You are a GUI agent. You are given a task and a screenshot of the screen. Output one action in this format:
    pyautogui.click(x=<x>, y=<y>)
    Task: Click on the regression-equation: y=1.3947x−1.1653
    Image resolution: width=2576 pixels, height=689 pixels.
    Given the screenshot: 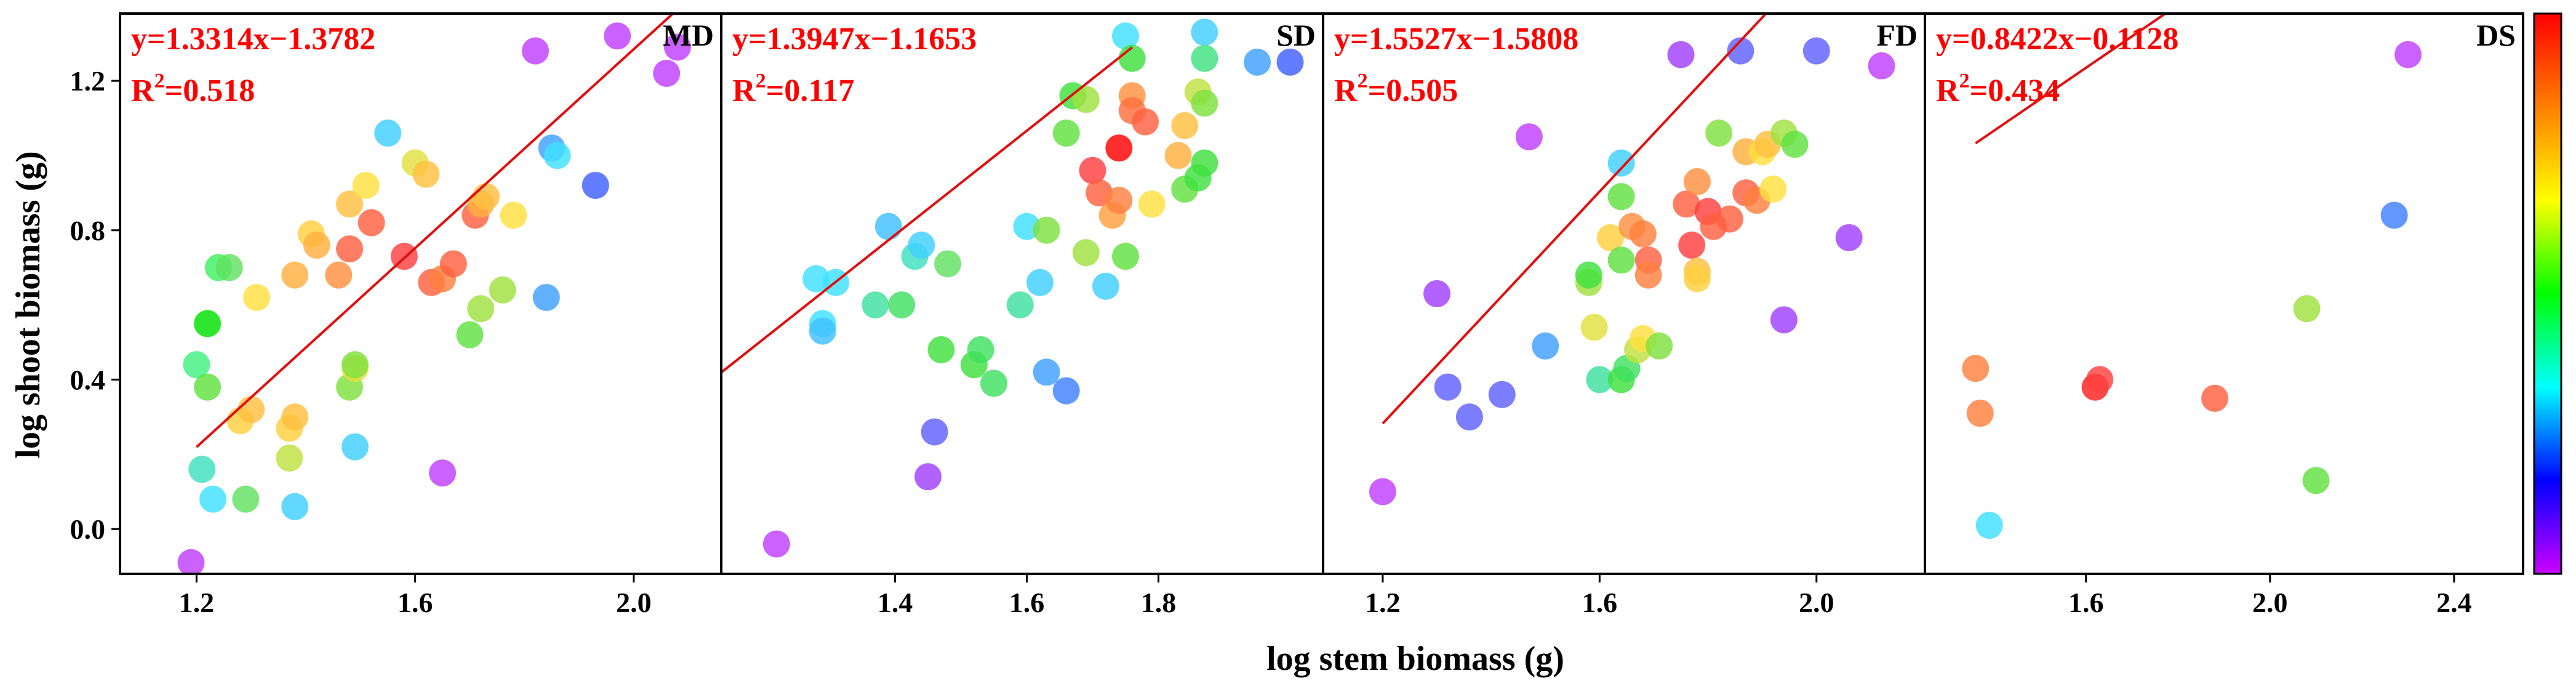 What is the action you would take?
    pyautogui.click(x=854, y=40)
    